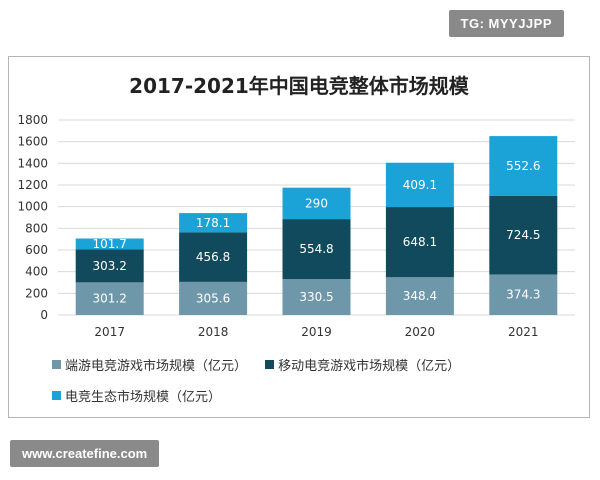  I want to click on bar-value-label: 409.1, so click(420, 185).